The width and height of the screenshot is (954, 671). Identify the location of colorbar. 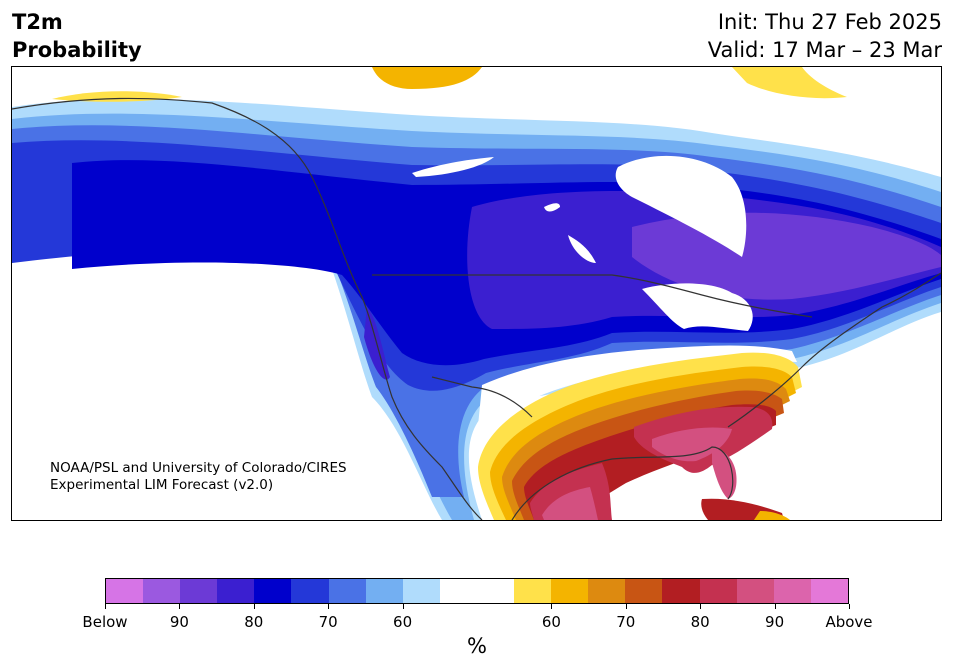
(477, 591).